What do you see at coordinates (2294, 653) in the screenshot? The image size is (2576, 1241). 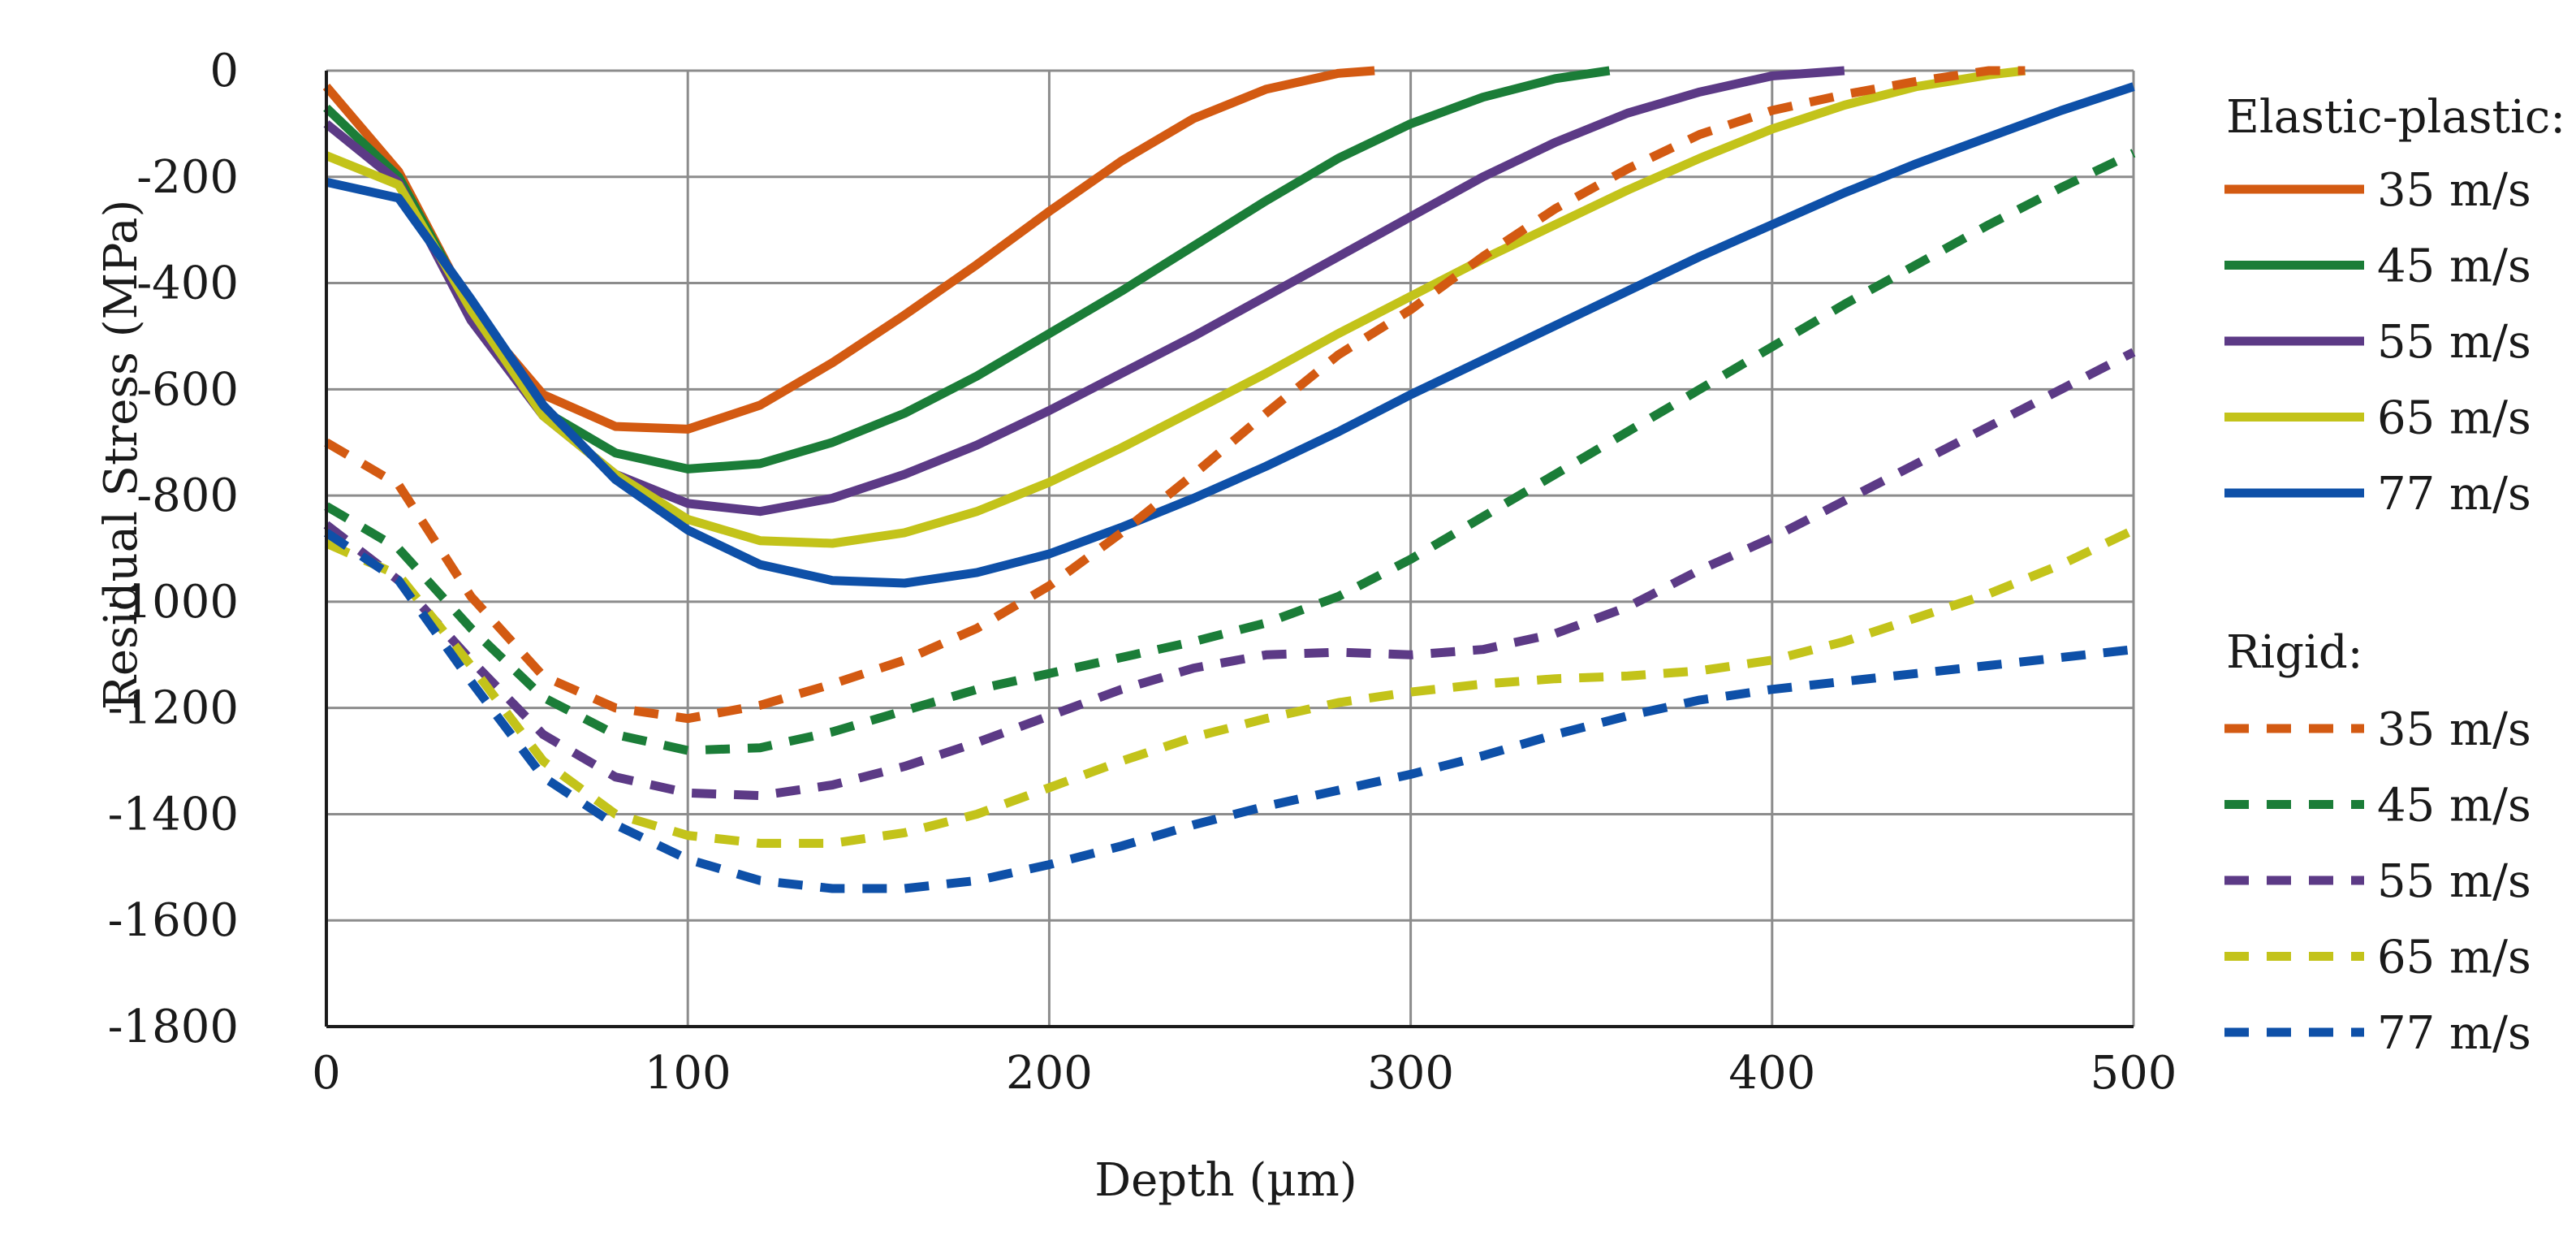 I see `legend-heading-rigid: Rigid:` at bounding box center [2294, 653].